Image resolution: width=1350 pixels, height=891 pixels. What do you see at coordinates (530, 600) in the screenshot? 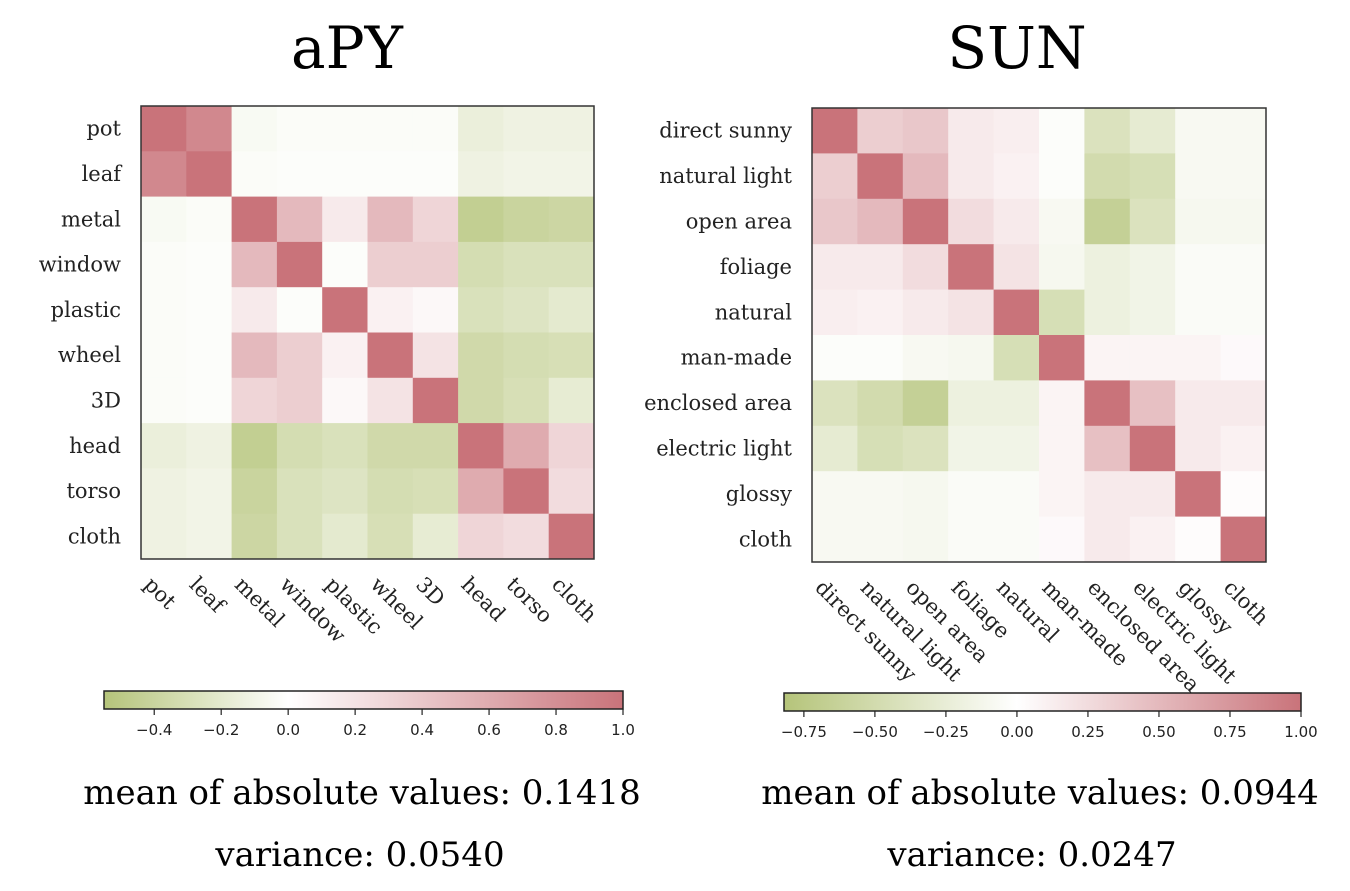
I see `x-tick-label: torso` at bounding box center [530, 600].